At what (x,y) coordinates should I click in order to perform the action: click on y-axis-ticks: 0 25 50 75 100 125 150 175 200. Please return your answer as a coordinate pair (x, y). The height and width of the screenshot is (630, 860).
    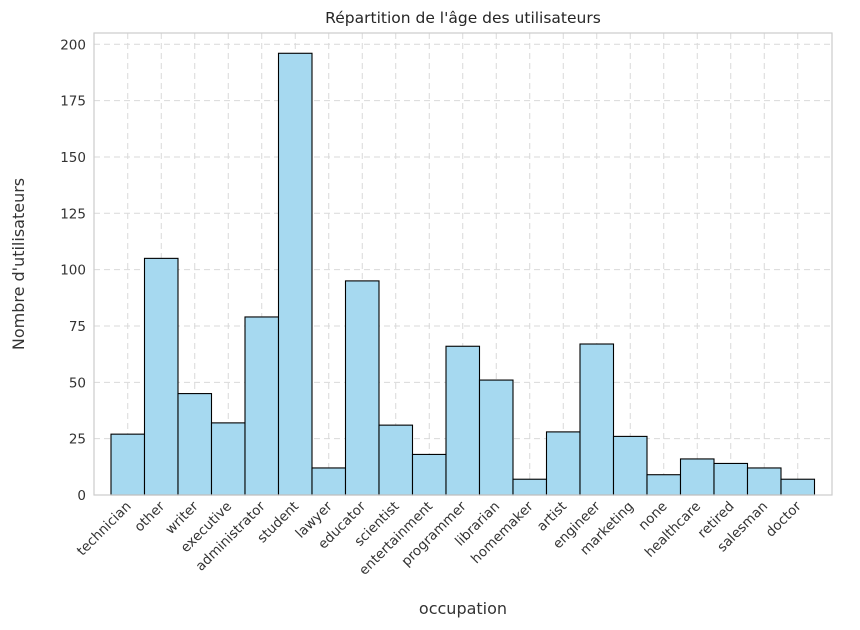
    Looking at the image, I should click on (73, 270).